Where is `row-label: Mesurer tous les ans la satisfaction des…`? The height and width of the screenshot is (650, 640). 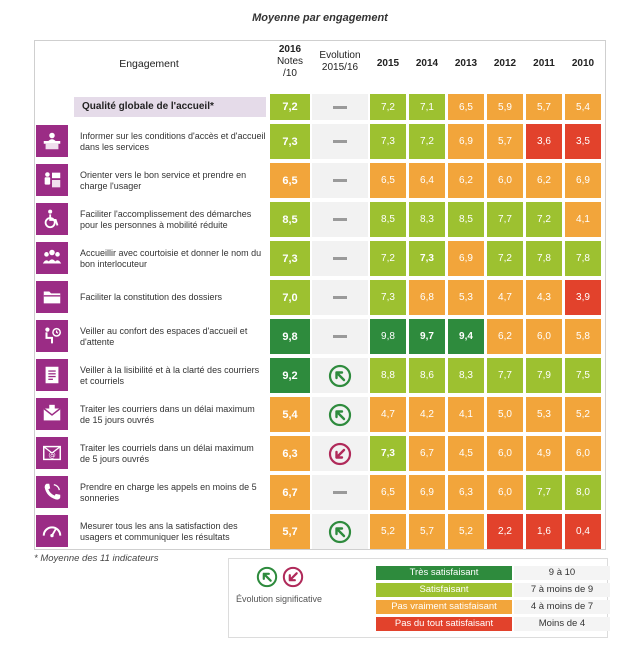
row-label: Mesurer tous les ans la satisfaction des… is located at coordinates (173, 532).